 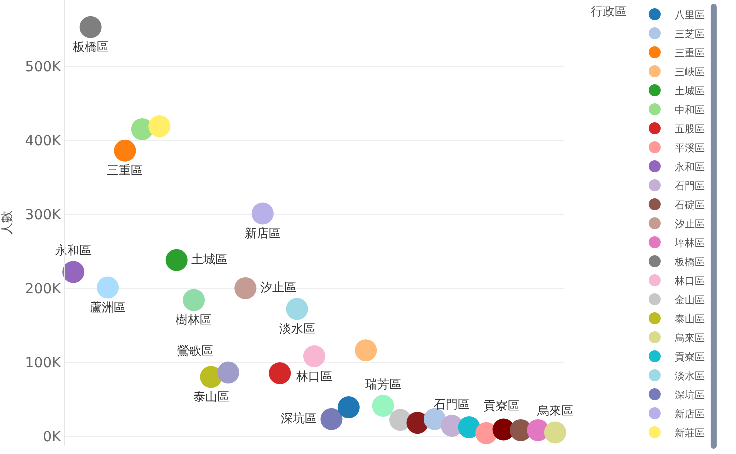 What do you see at coordinates (278, 287) in the screenshot?
I see `text: 汐止區` at bounding box center [278, 287].